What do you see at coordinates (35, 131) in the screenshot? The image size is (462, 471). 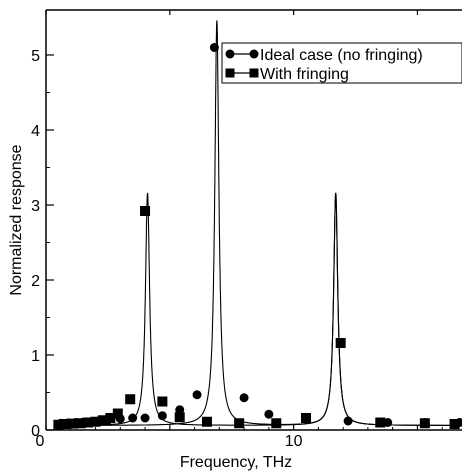 I see `y-tick-label: 4` at bounding box center [35, 131].